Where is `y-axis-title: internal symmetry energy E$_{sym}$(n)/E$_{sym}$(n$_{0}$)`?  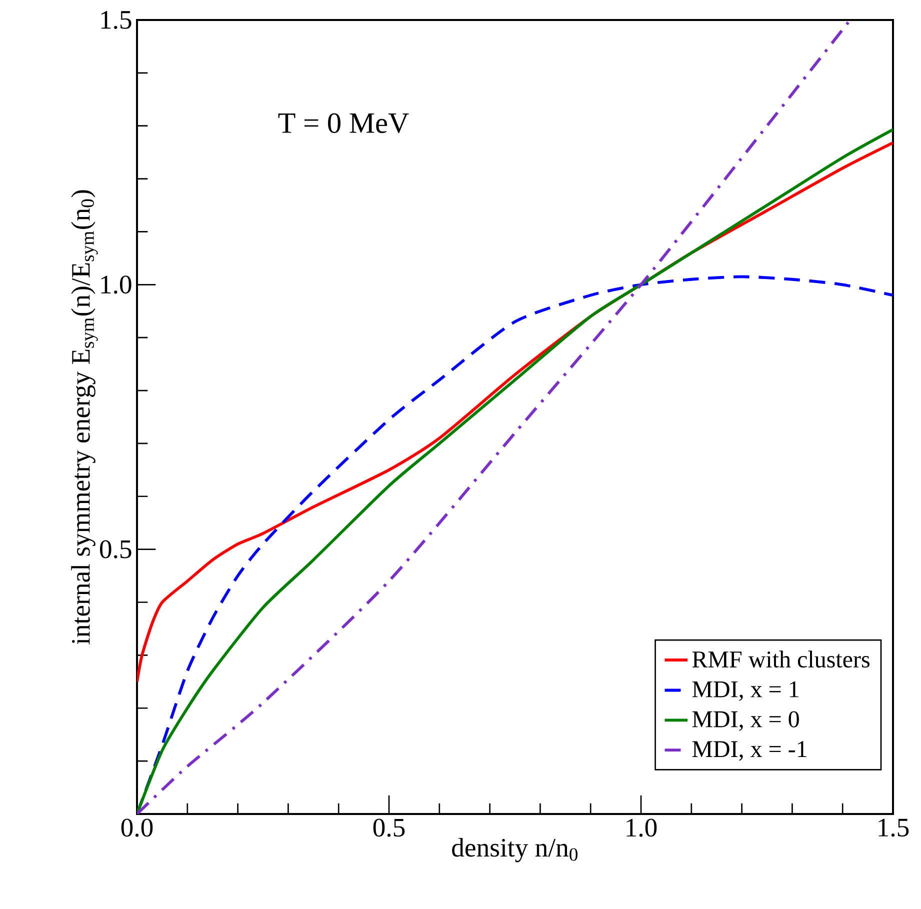 y-axis-title: internal symmetry energy E$_{sym}$(n)/E$_{sym}$(n$_{0}$) is located at coordinates (84, 417).